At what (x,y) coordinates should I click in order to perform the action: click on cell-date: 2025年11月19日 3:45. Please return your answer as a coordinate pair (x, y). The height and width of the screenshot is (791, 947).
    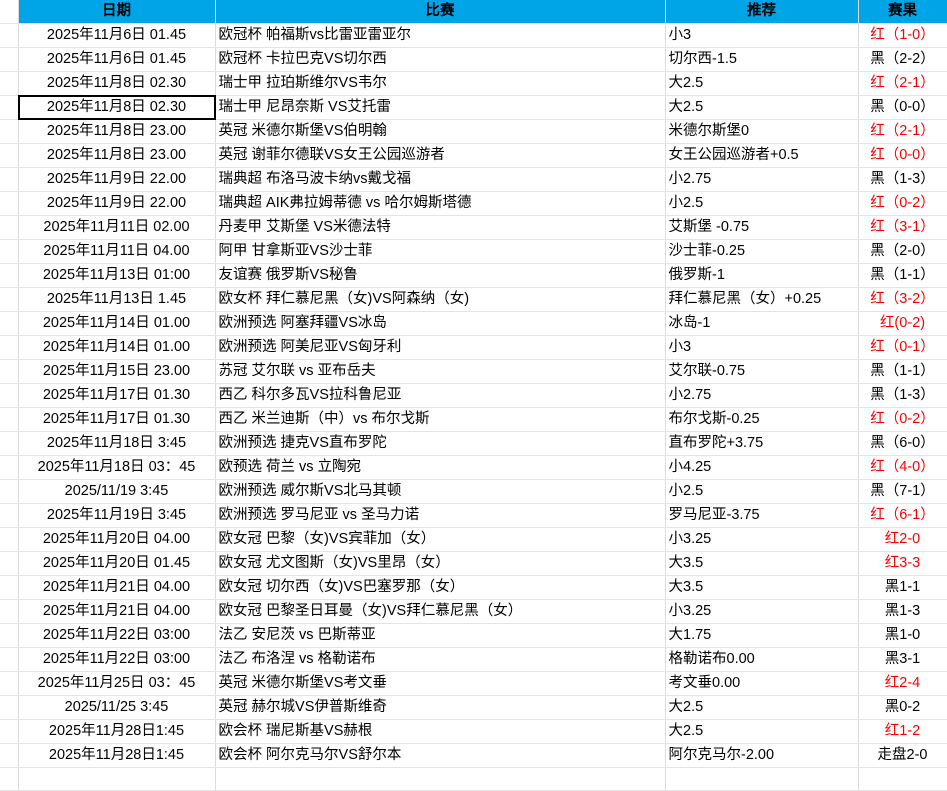
    Looking at the image, I should click on (117, 515).